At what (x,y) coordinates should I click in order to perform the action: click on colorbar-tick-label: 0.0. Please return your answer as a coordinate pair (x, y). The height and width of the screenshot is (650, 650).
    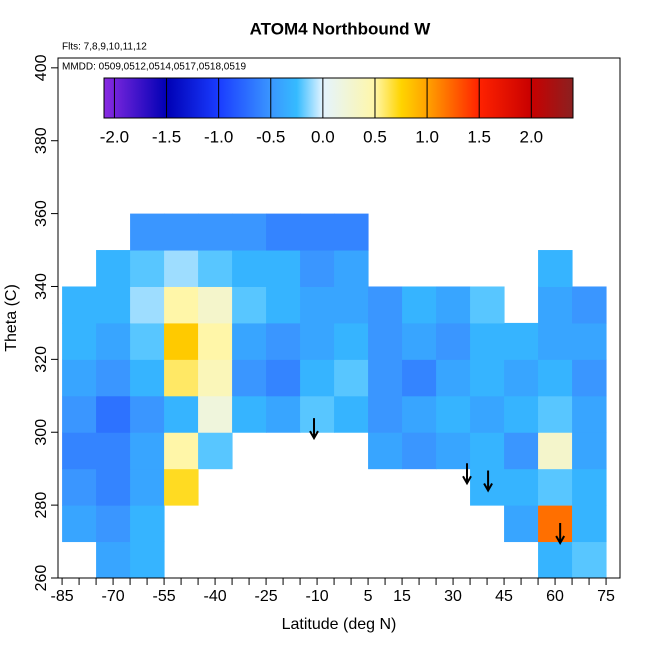
    Looking at the image, I should click on (323, 136).